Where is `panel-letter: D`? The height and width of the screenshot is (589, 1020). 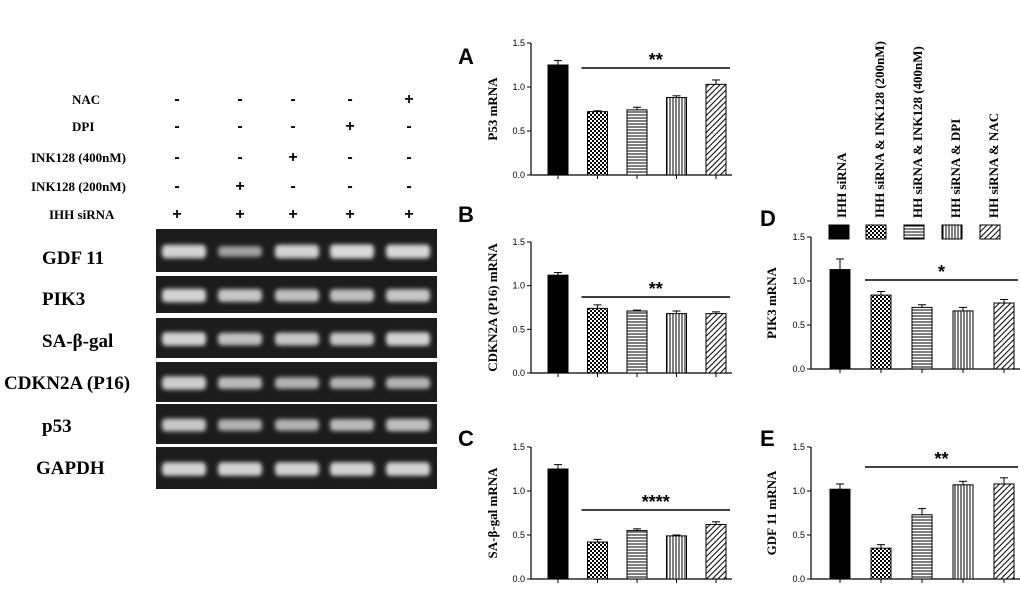
panel-letter: D is located at coordinates (768, 218).